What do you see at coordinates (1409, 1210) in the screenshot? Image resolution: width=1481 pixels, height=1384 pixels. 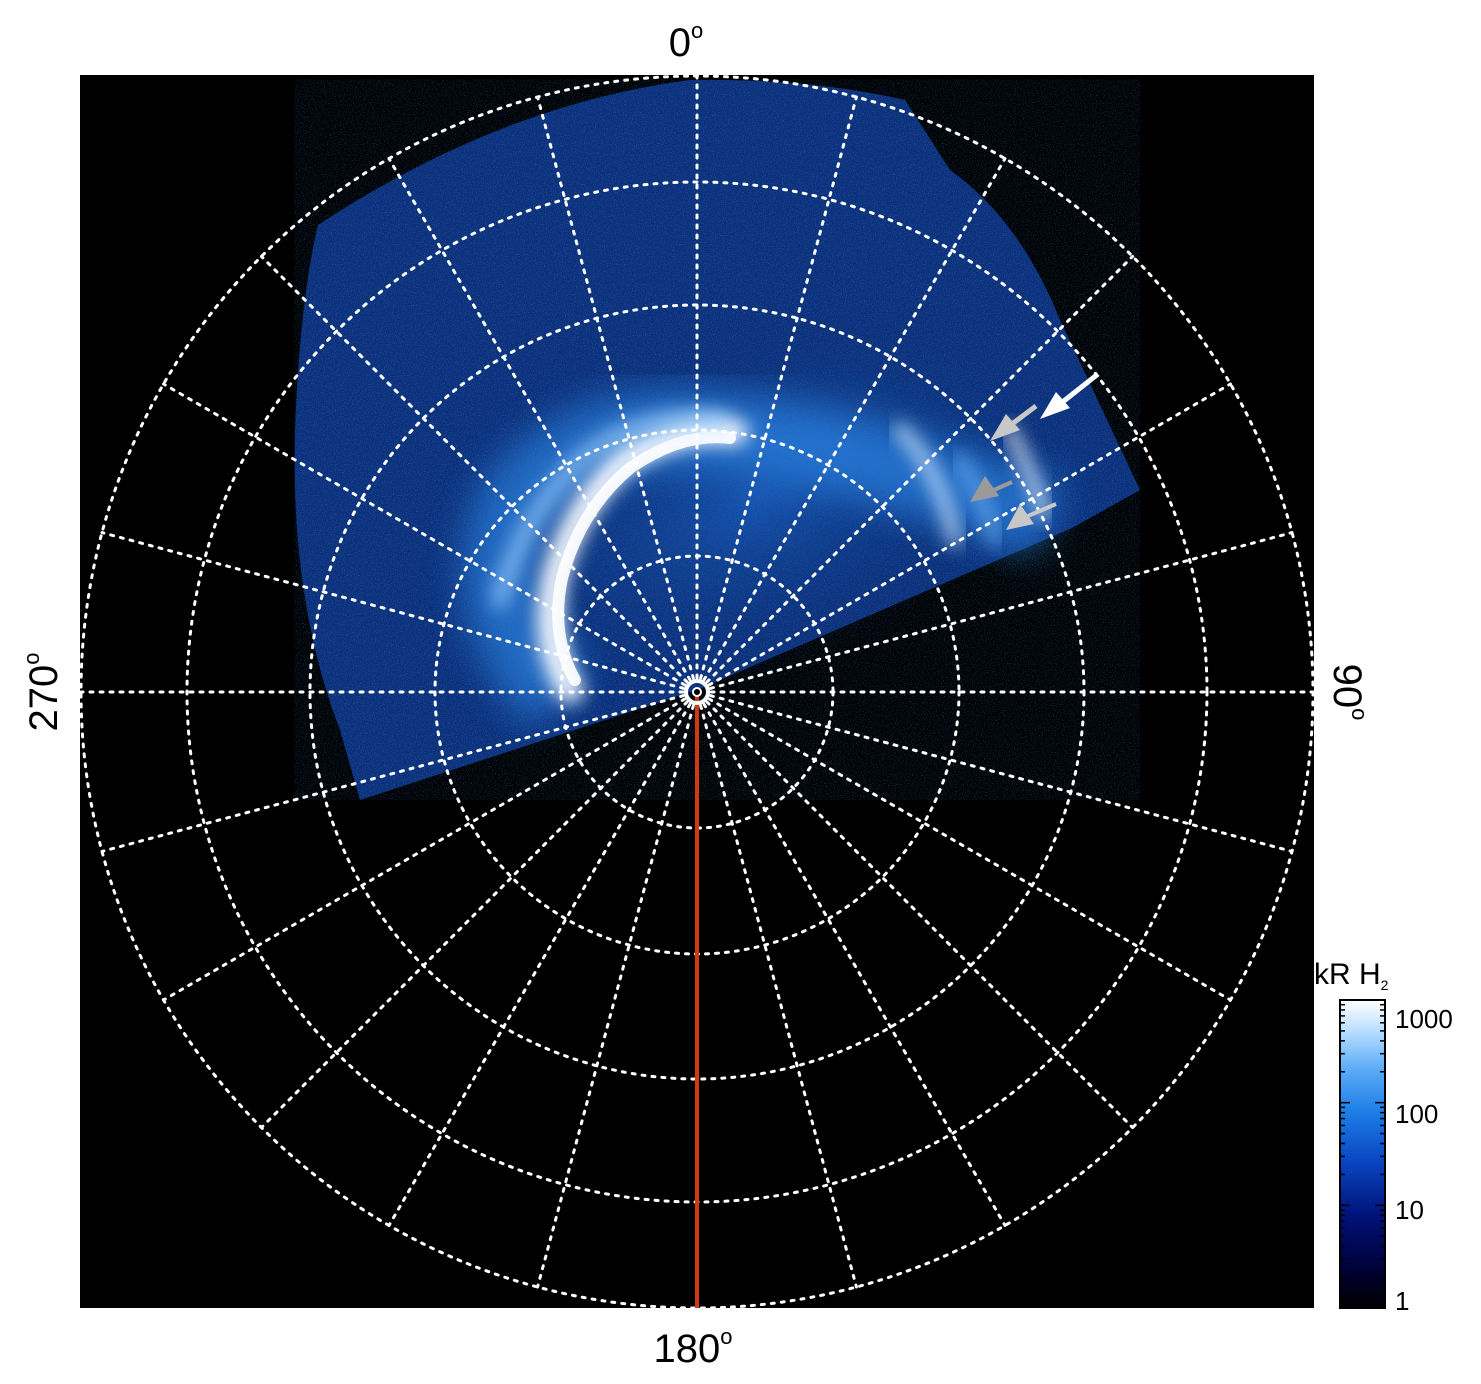 I see `colorbar-tick-label: 10` at bounding box center [1409, 1210].